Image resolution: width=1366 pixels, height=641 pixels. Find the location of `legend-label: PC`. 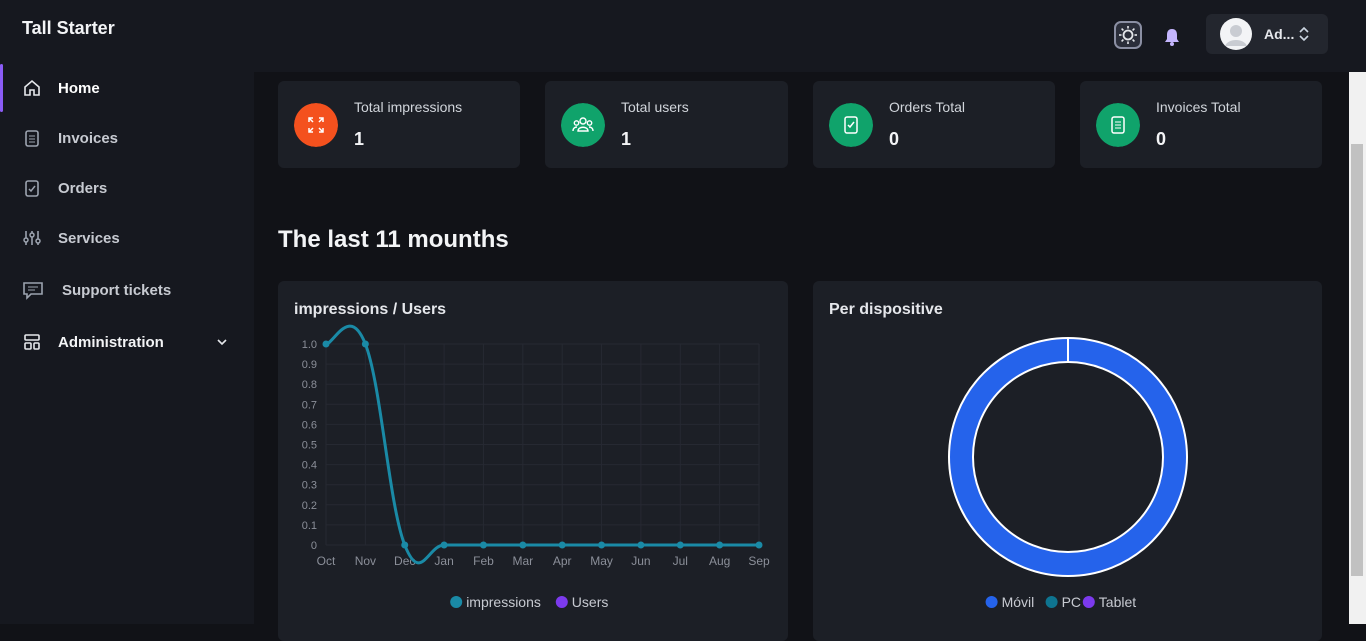

legend-label: PC is located at coordinates (1071, 602).